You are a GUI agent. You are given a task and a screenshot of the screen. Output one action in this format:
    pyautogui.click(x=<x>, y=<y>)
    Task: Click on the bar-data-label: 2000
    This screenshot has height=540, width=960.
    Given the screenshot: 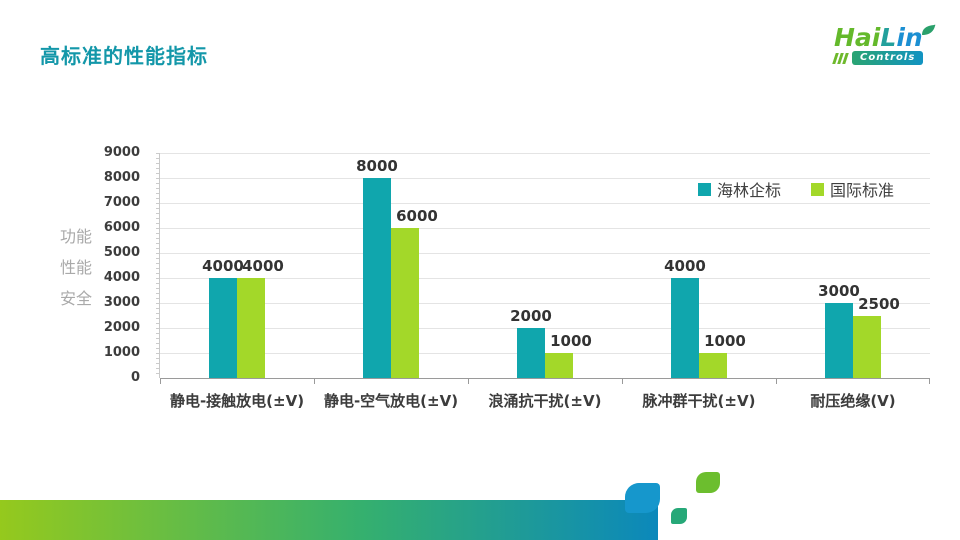 What is the action you would take?
    pyautogui.click(x=531, y=316)
    